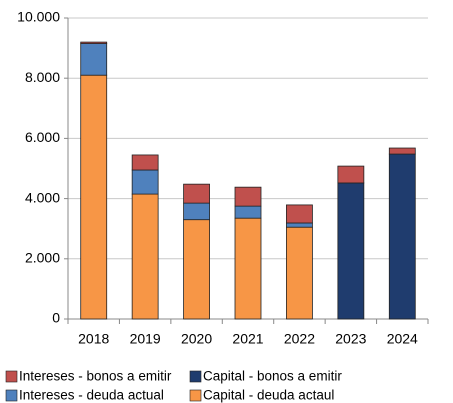  Describe the element at coordinates (350, 339) in the screenshot. I see `x-tick-label: 2023` at that location.